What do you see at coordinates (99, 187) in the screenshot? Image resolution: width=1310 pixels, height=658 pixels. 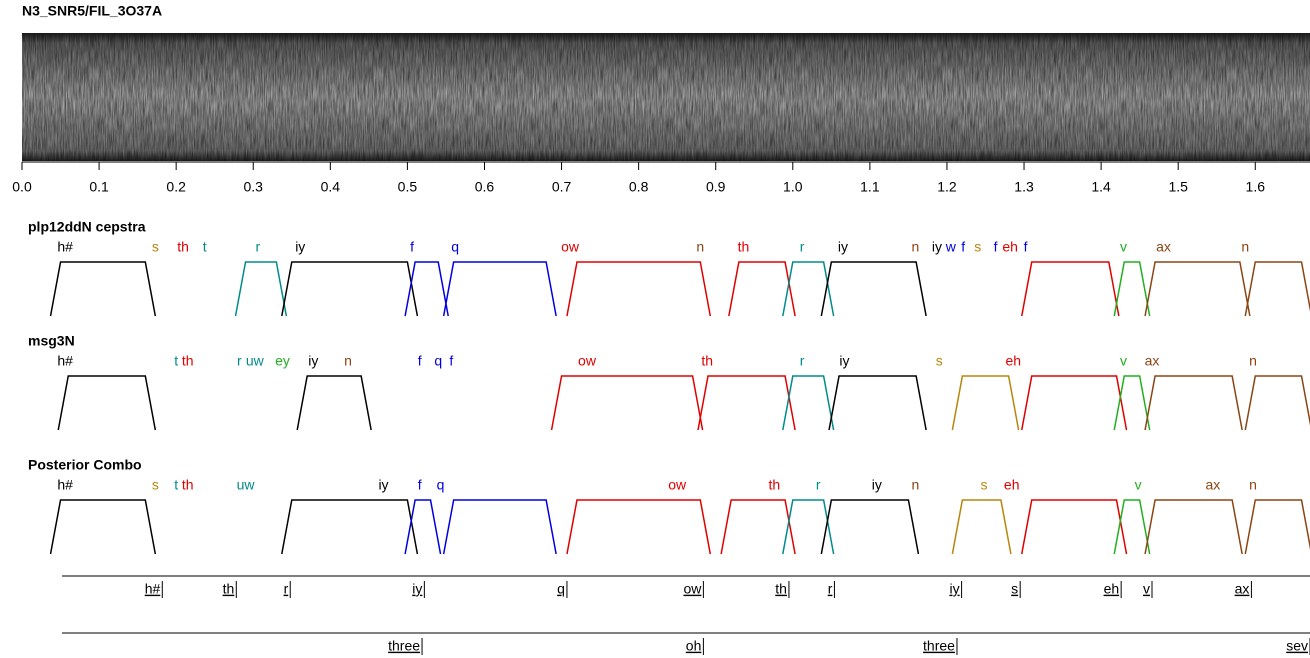 I see `x-tick-label: 0.1` at bounding box center [99, 187].